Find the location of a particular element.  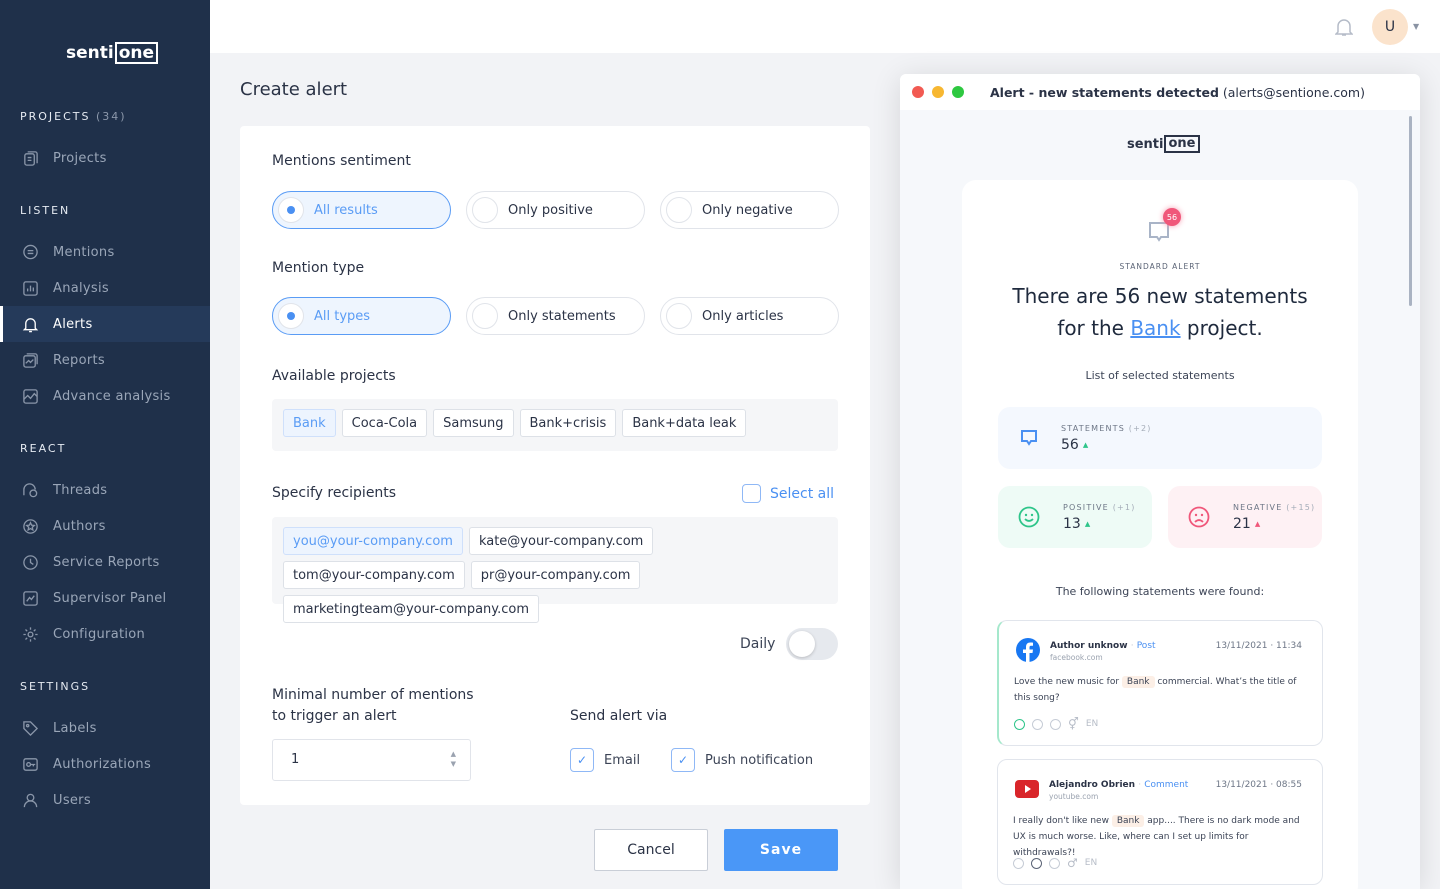

section-title: PROJECTS (34) is located at coordinates (73, 116).